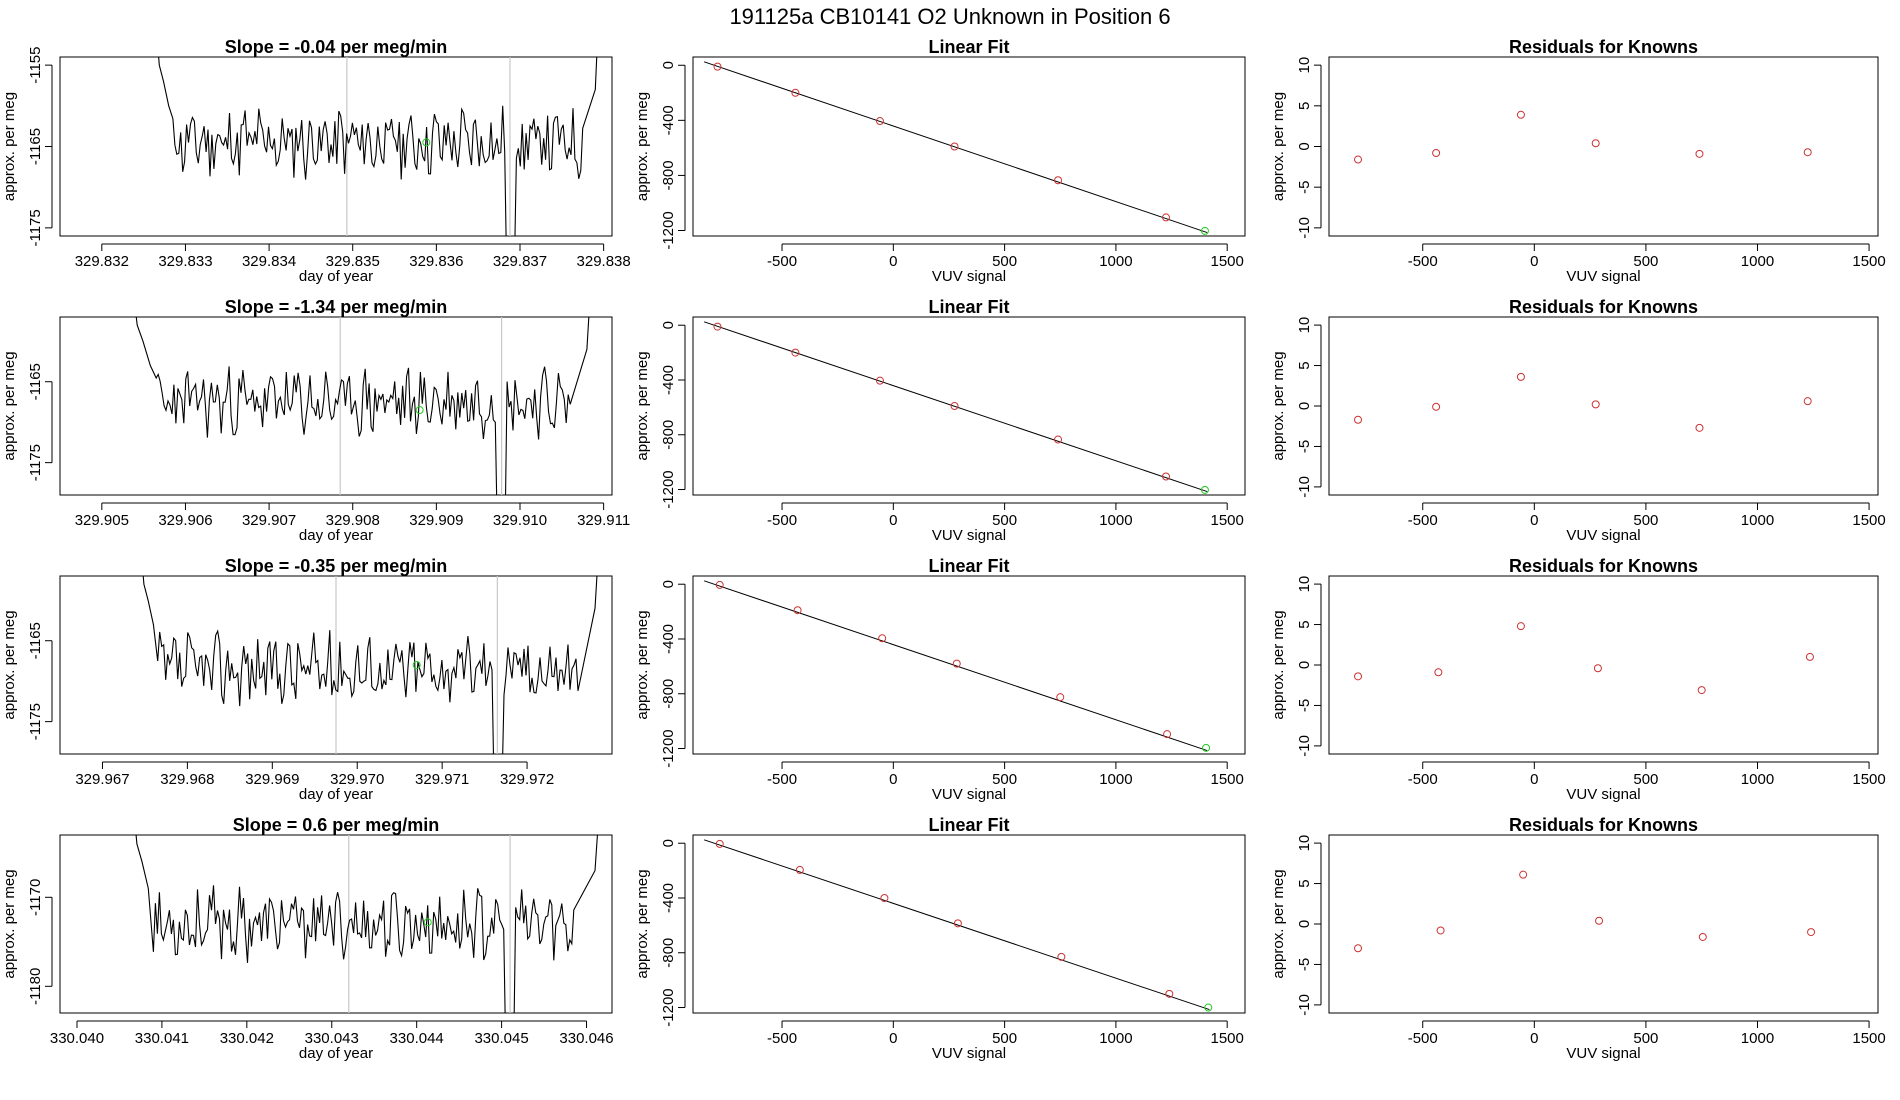 The image size is (1900, 1100). Describe the element at coordinates (520, 261) in the screenshot. I see `x-tick-label: 329.837` at that location.